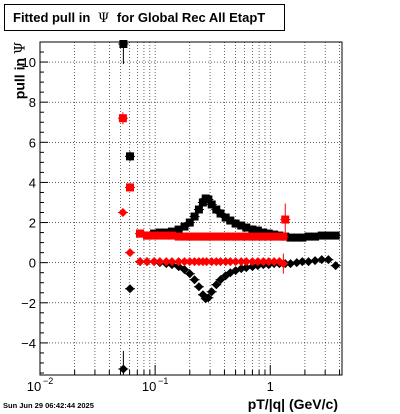  I want to click on y-axis-label: pull in Ψ, so click(20, 71).